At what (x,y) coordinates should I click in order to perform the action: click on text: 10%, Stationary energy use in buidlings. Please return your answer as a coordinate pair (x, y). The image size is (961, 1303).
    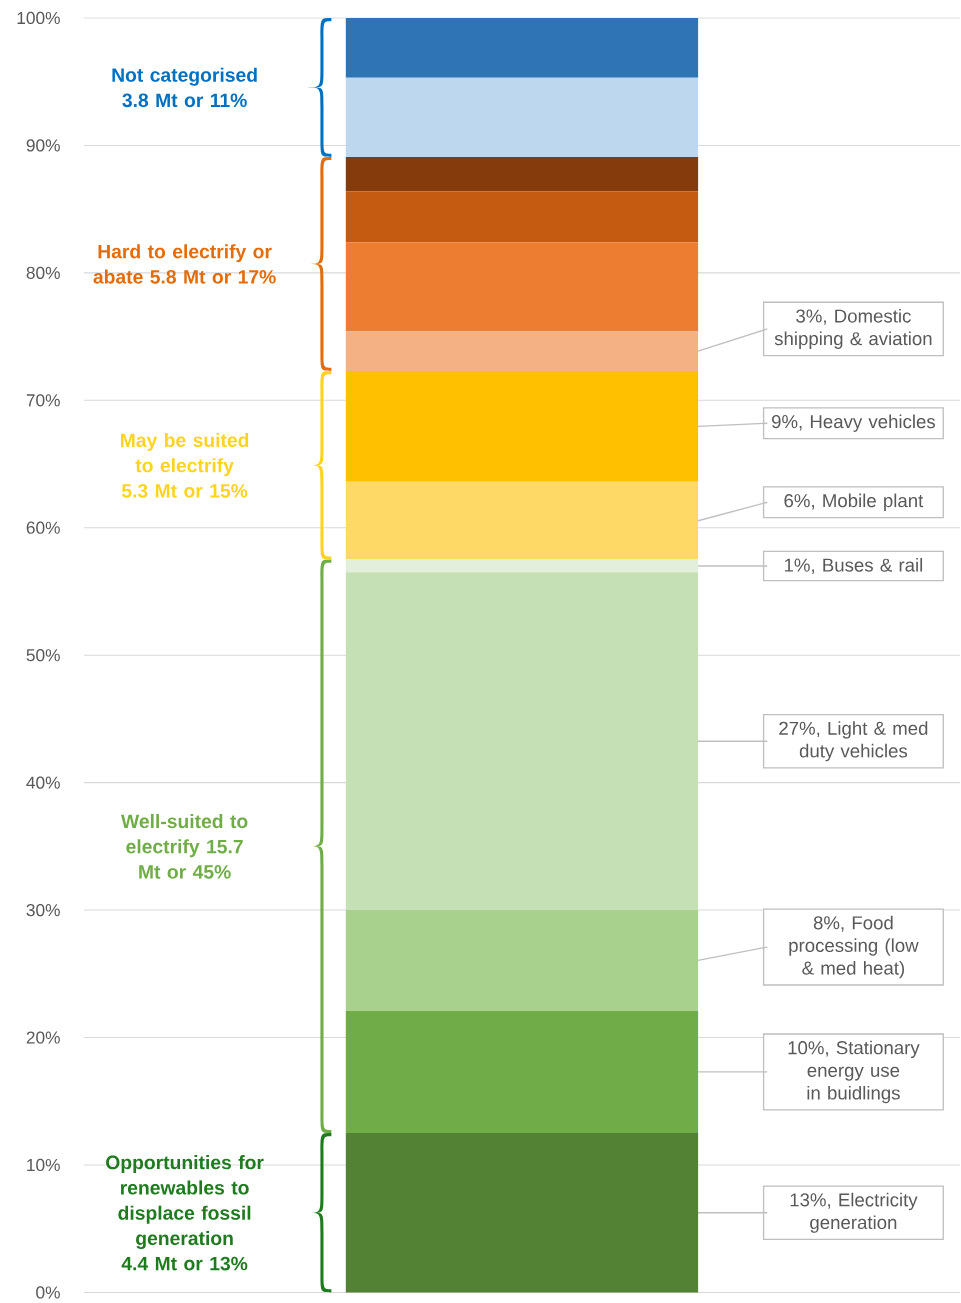
    Looking at the image, I should click on (854, 1072).